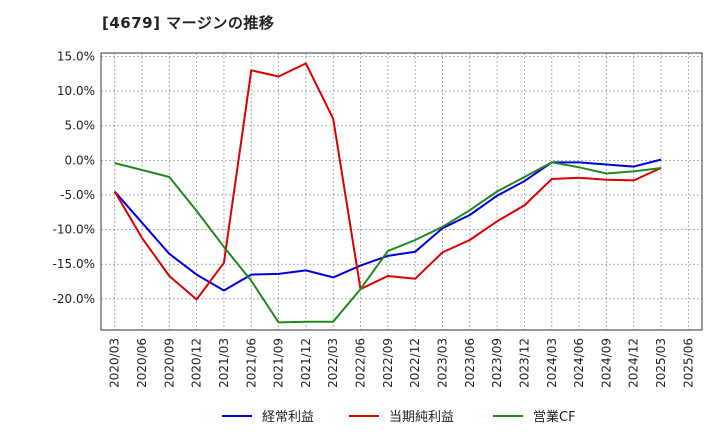 The height and width of the screenshot is (440, 720). I want to click on y-tick-label: -10.0%, so click(74, 230).